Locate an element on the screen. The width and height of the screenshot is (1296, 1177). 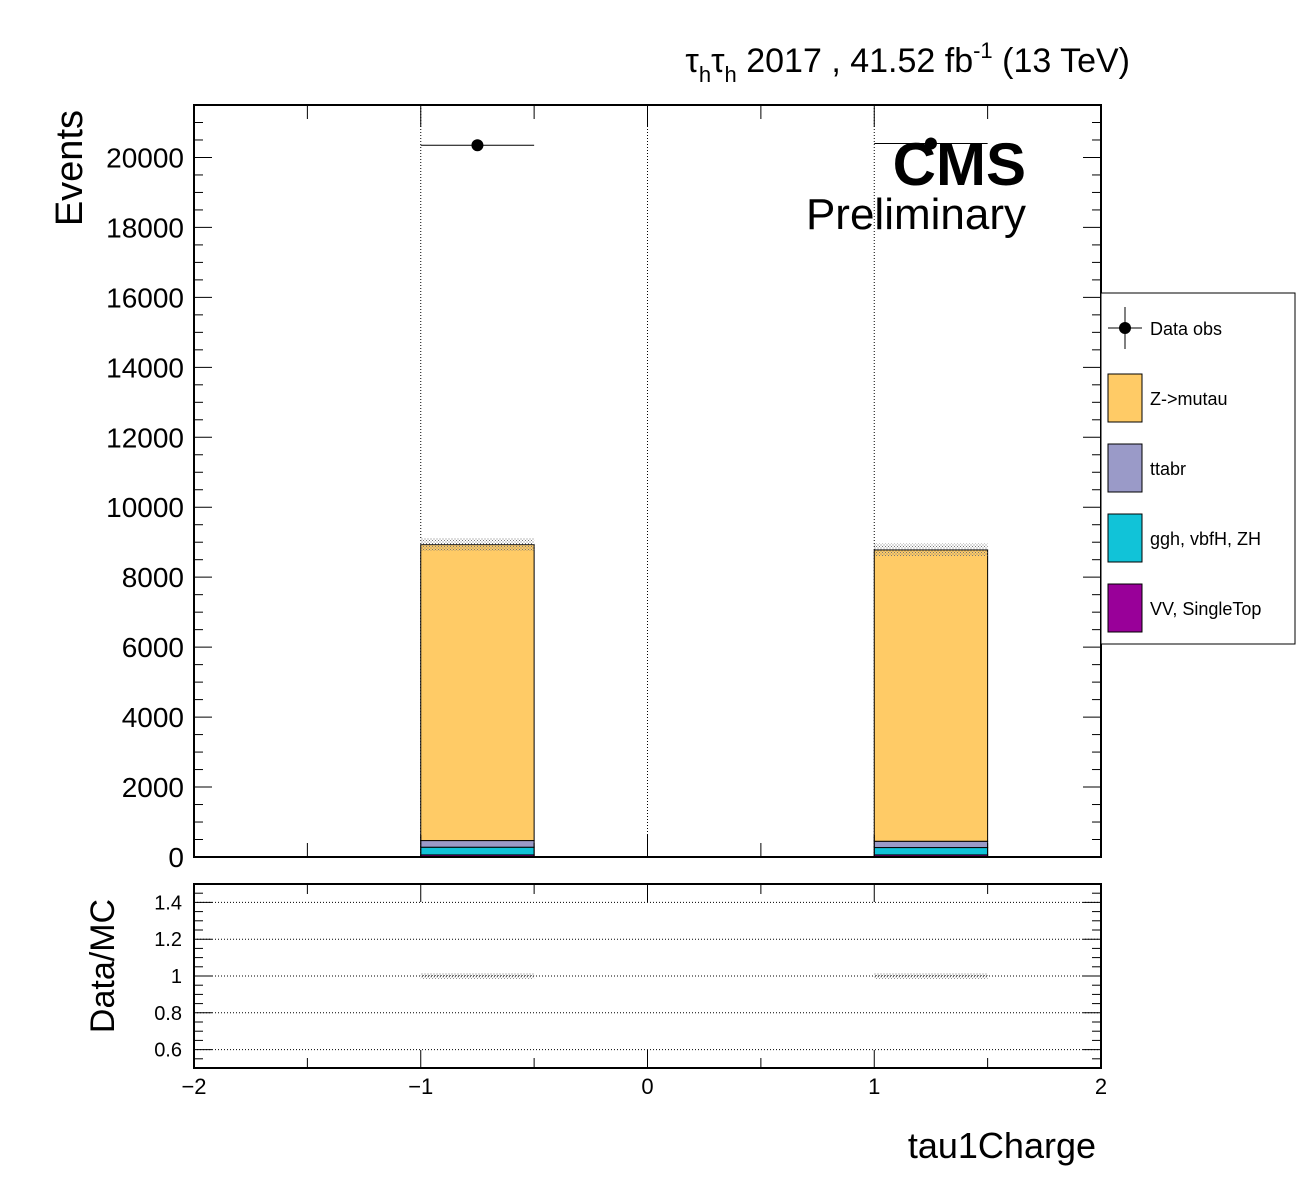
legend-swatch-ggh-vbfh-zh is located at coordinates (1125, 538).